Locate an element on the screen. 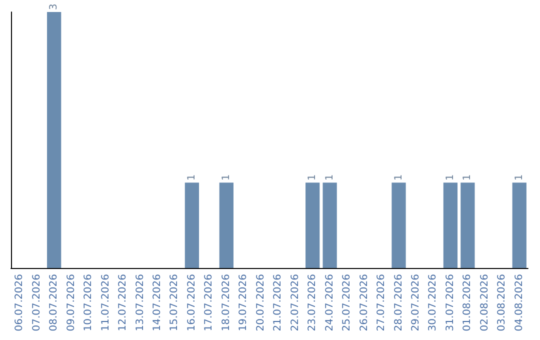 This screenshot has width=540, height=340. x-tick-label: 28.07.2026 is located at coordinates (398, 303).